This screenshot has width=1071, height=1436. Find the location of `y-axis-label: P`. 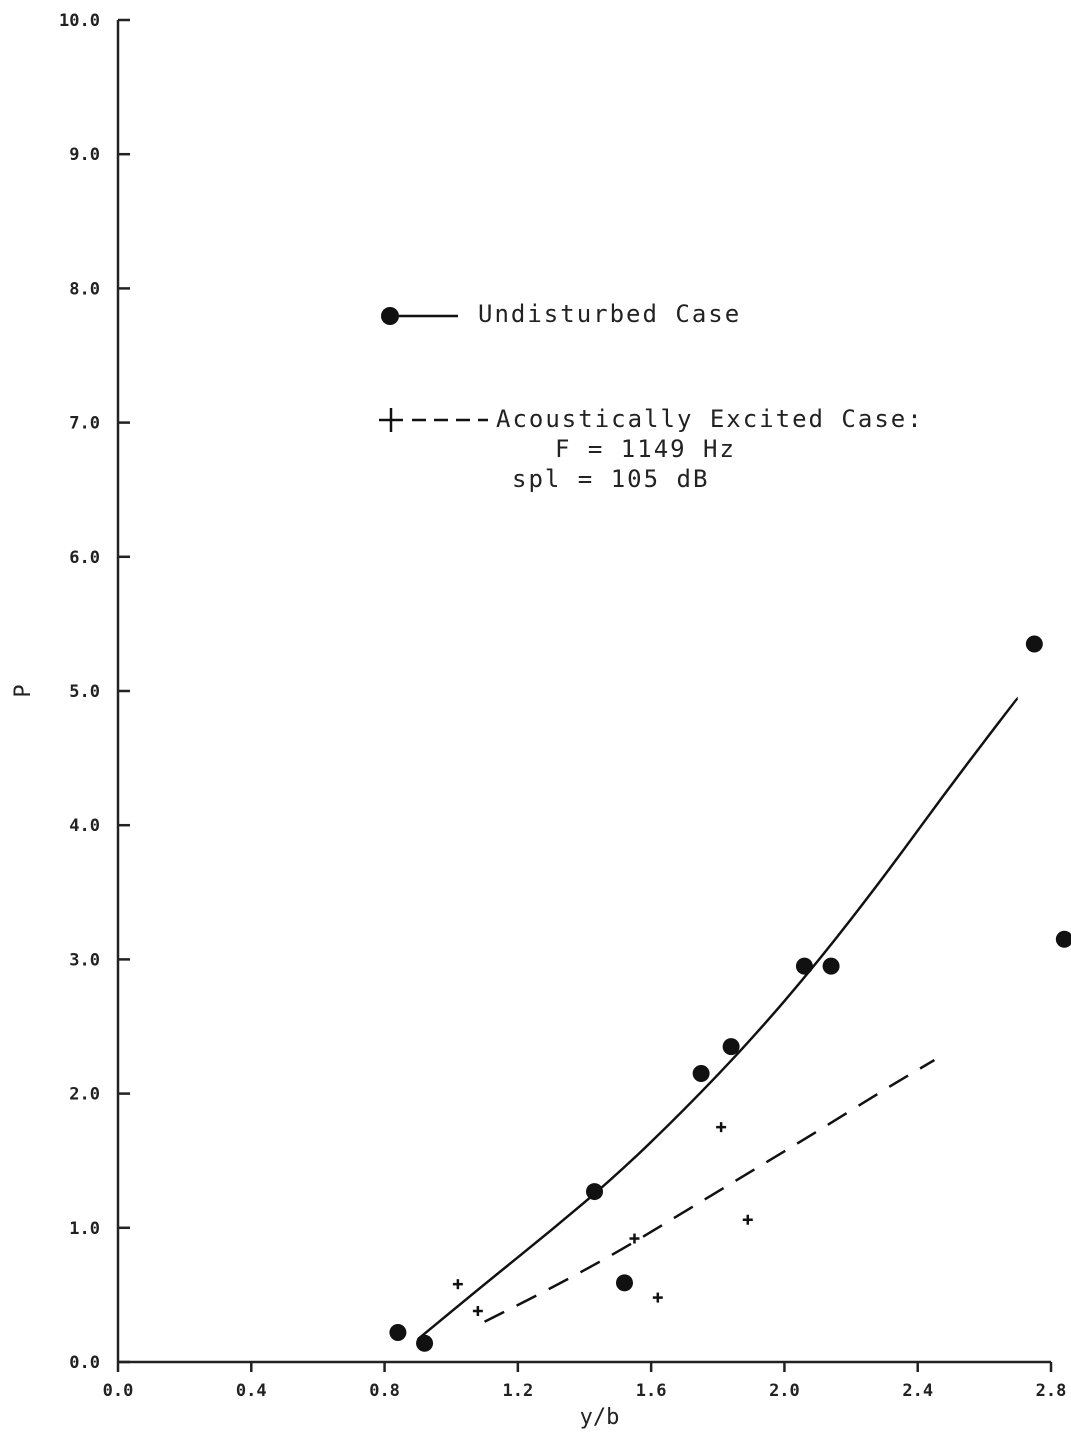

y-axis-label: P is located at coordinates (23, 690).